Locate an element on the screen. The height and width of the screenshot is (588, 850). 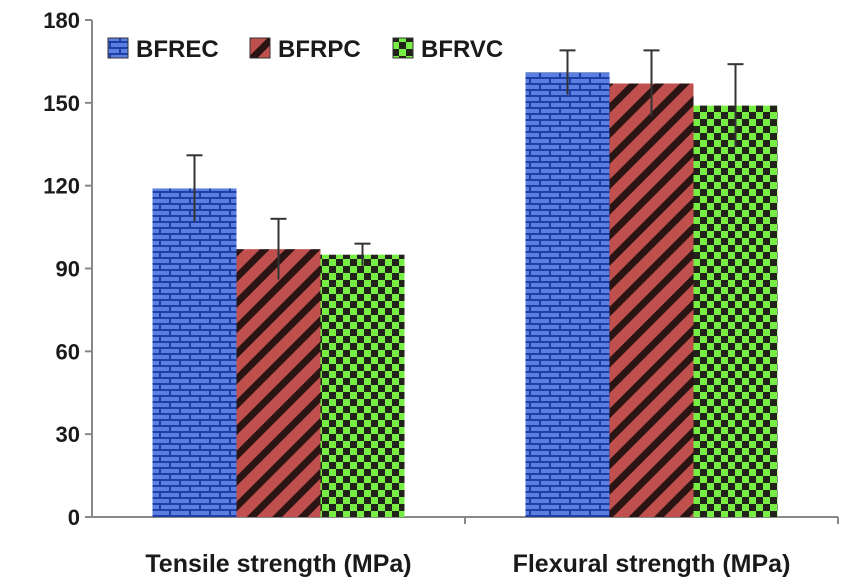
y-tick-label: 60 is located at coordinates (68, 351).